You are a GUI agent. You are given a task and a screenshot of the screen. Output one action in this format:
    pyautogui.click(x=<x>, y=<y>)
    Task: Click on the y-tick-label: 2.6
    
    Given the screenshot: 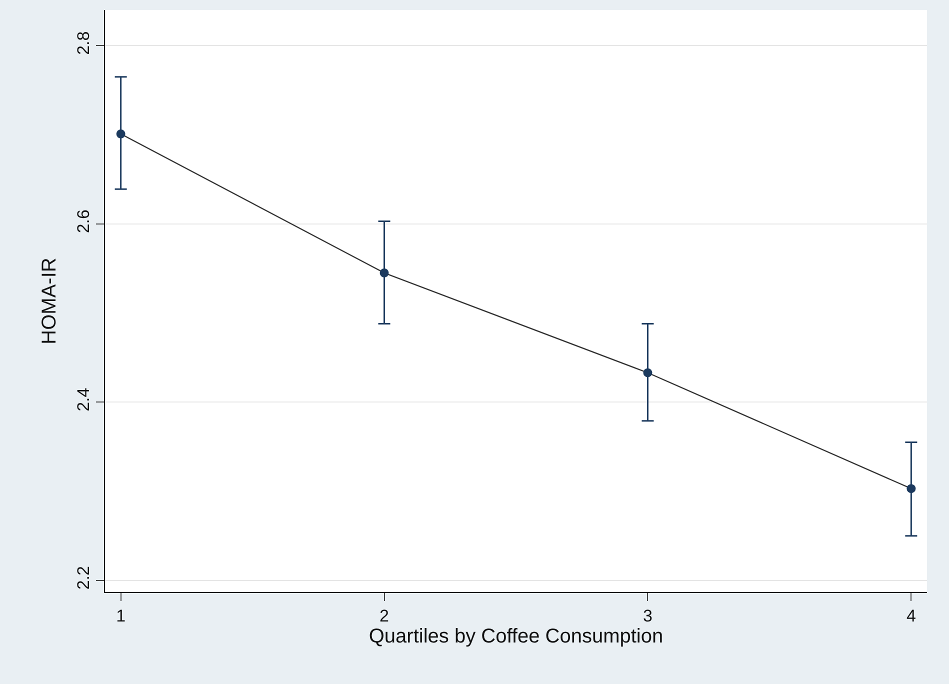 What is the action you would take?
    pyautogui.click(x=84, y=222)
    